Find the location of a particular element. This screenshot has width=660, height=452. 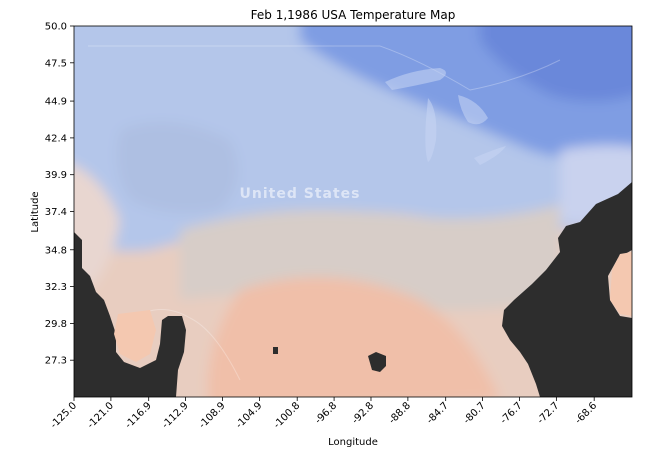

x-tick-label: -108.9 is located at coordinates (212, 415).